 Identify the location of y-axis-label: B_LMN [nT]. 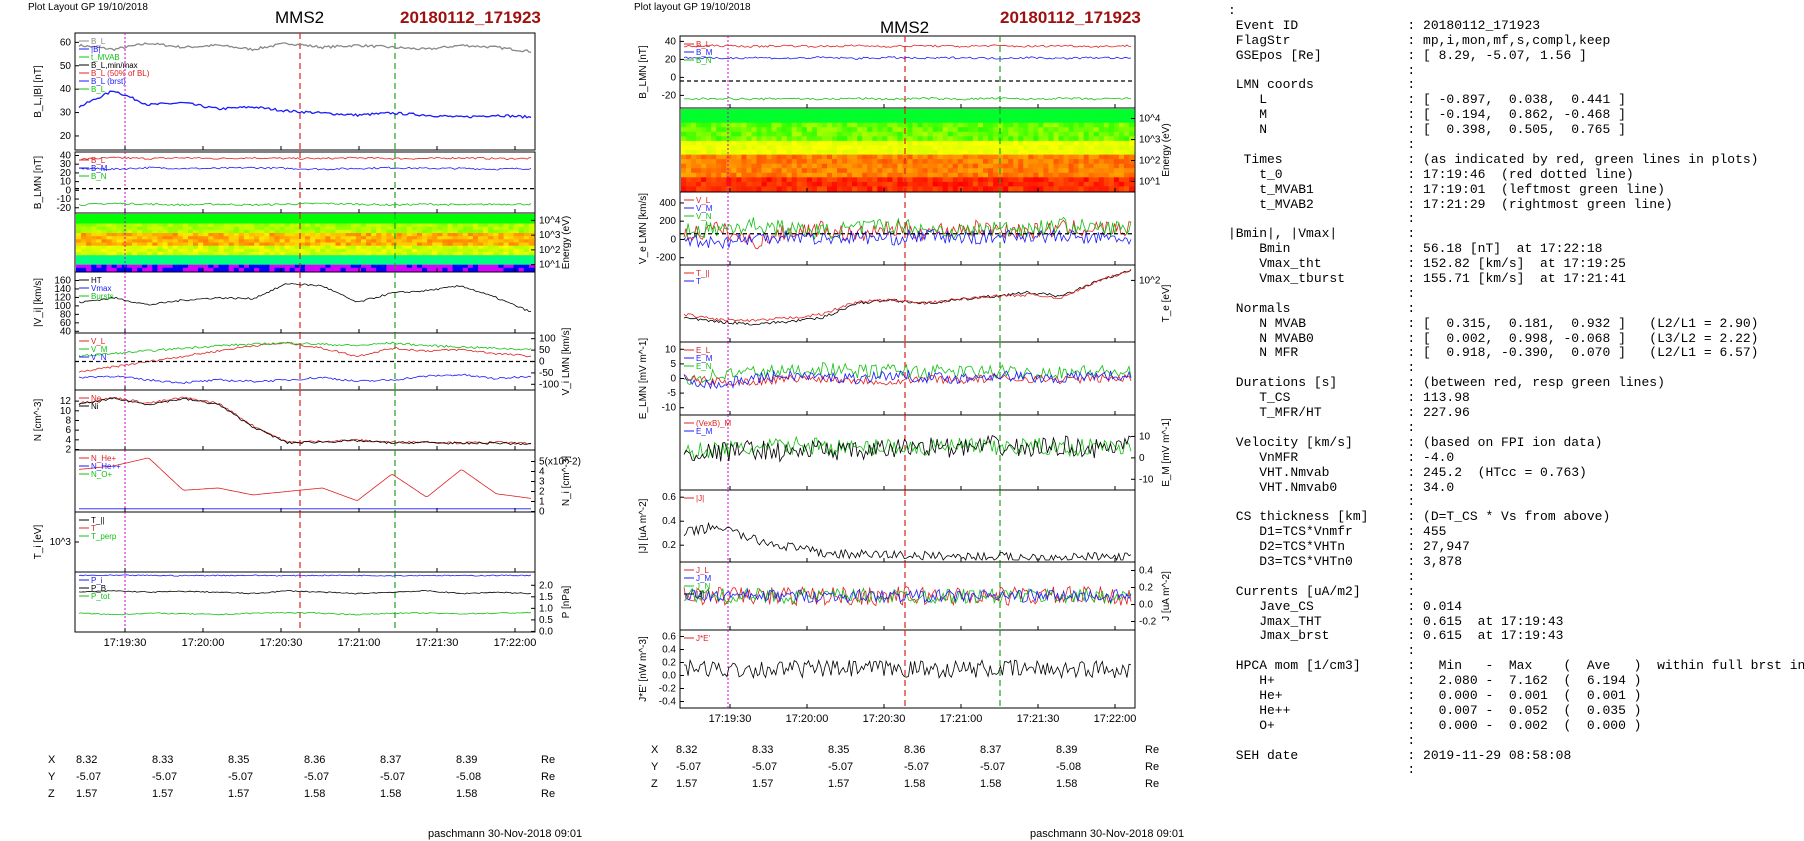
(38, 183).